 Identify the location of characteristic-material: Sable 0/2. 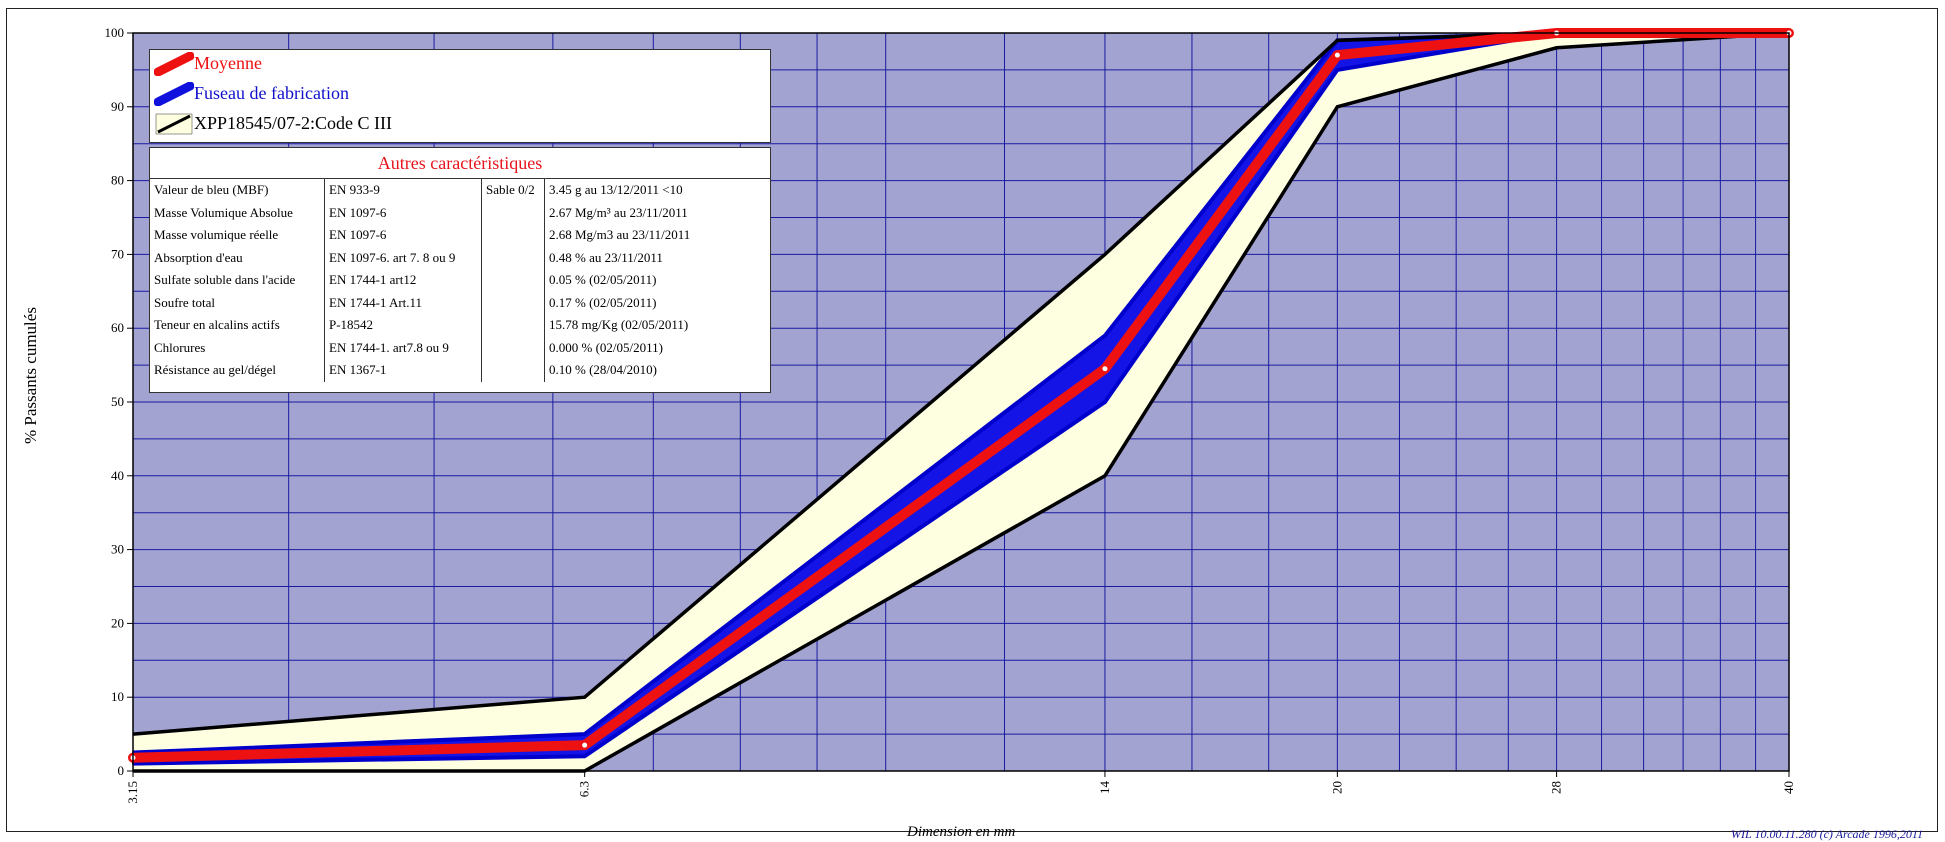
(513, 190).